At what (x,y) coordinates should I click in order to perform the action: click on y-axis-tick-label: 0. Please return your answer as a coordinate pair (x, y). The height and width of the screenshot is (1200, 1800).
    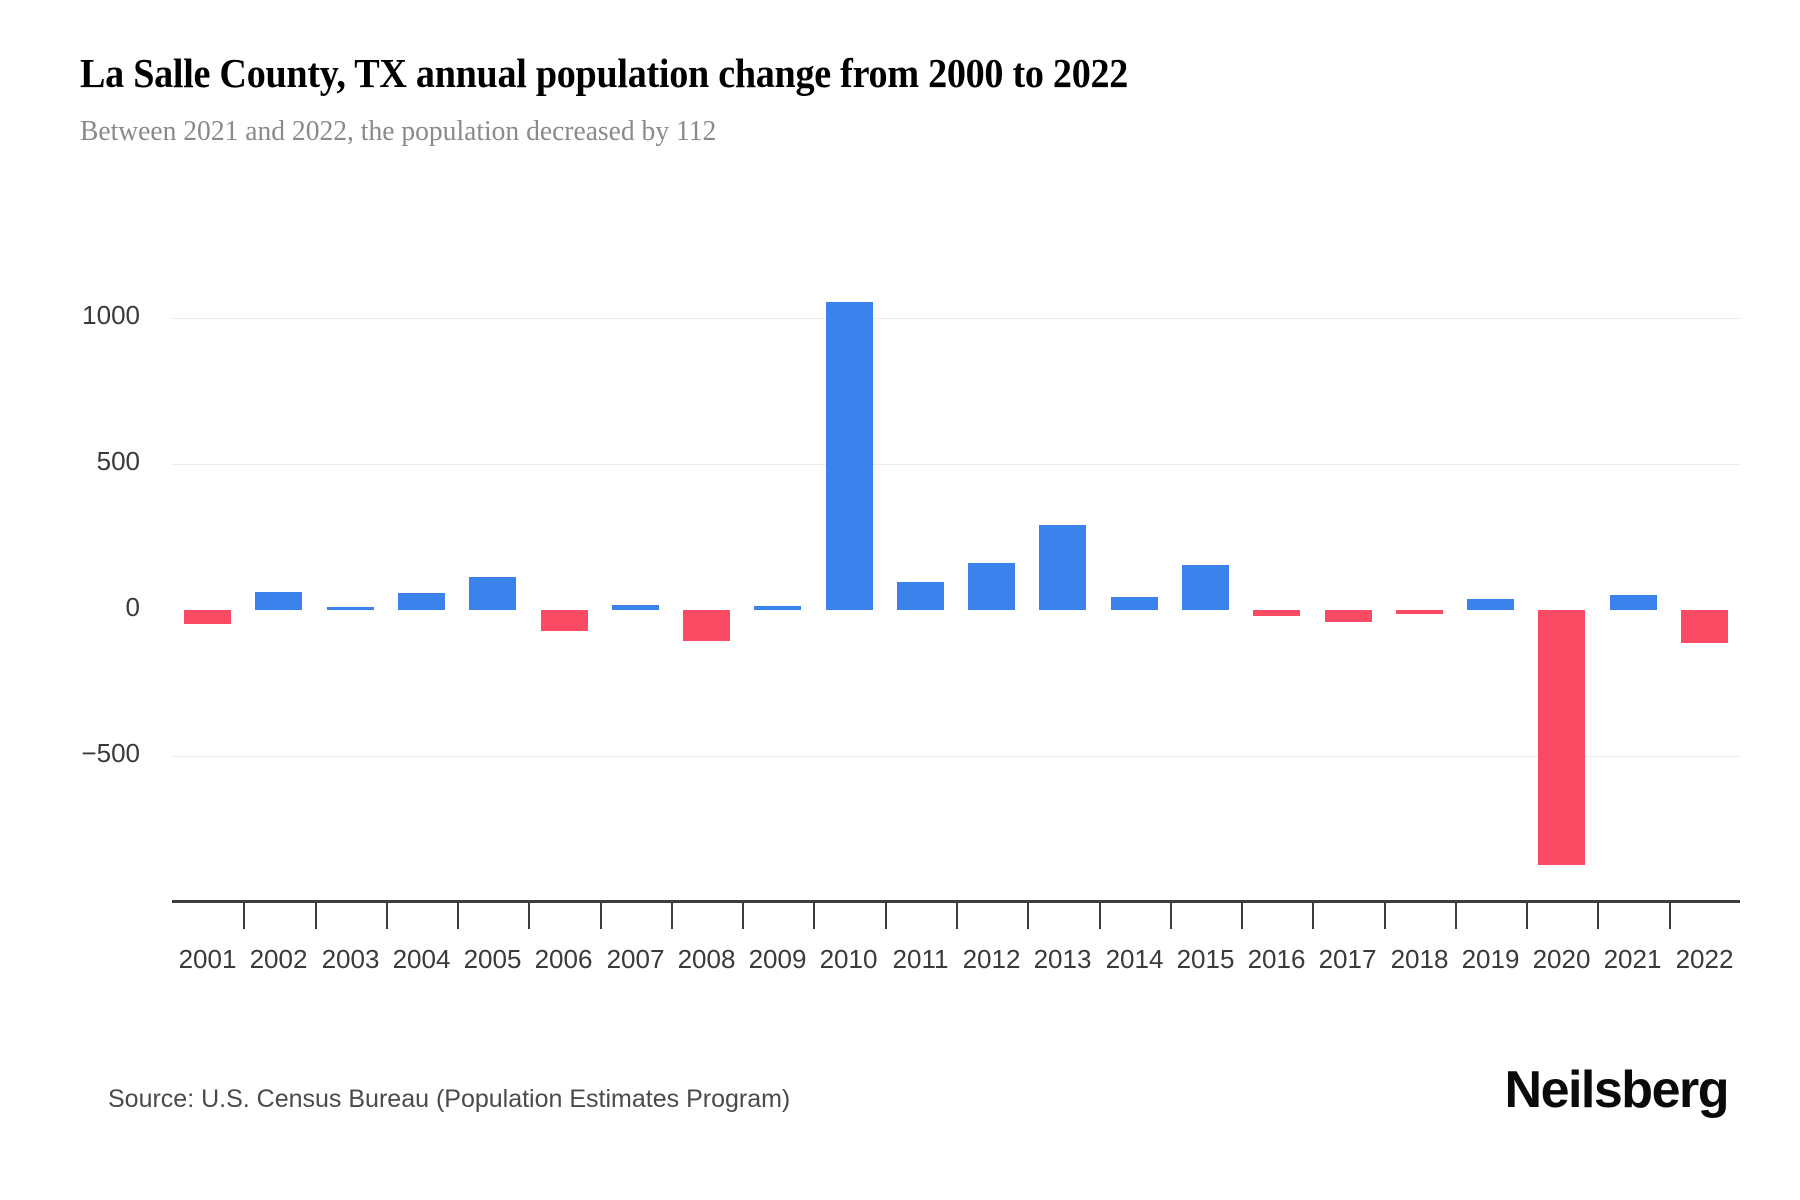
    Looking at the image, I should click on (132, 607).